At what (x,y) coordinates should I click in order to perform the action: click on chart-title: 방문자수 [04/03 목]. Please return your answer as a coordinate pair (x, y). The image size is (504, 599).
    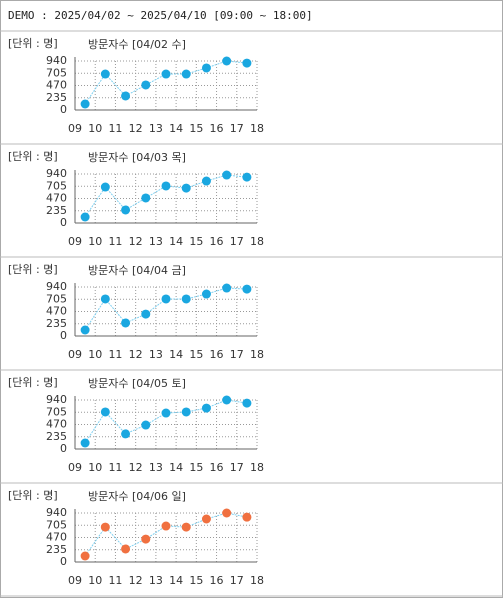
    Looking at the image, I should click on (137, 157).